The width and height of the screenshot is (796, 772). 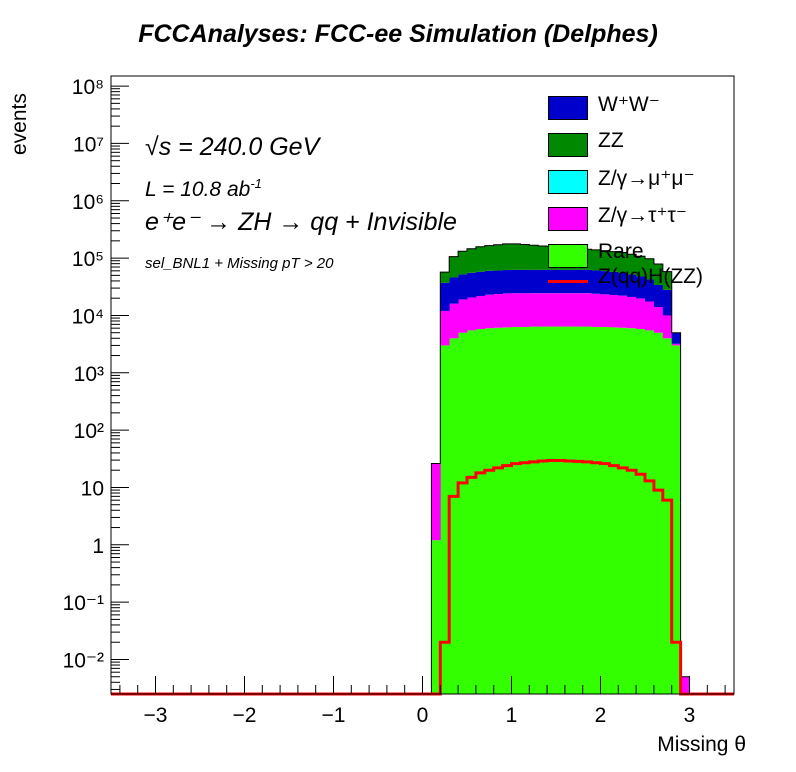 What do you see at coordinates (334, 715) in the screenshot?
I see `x-tick-label: −1` at bounding box center [334, 715].